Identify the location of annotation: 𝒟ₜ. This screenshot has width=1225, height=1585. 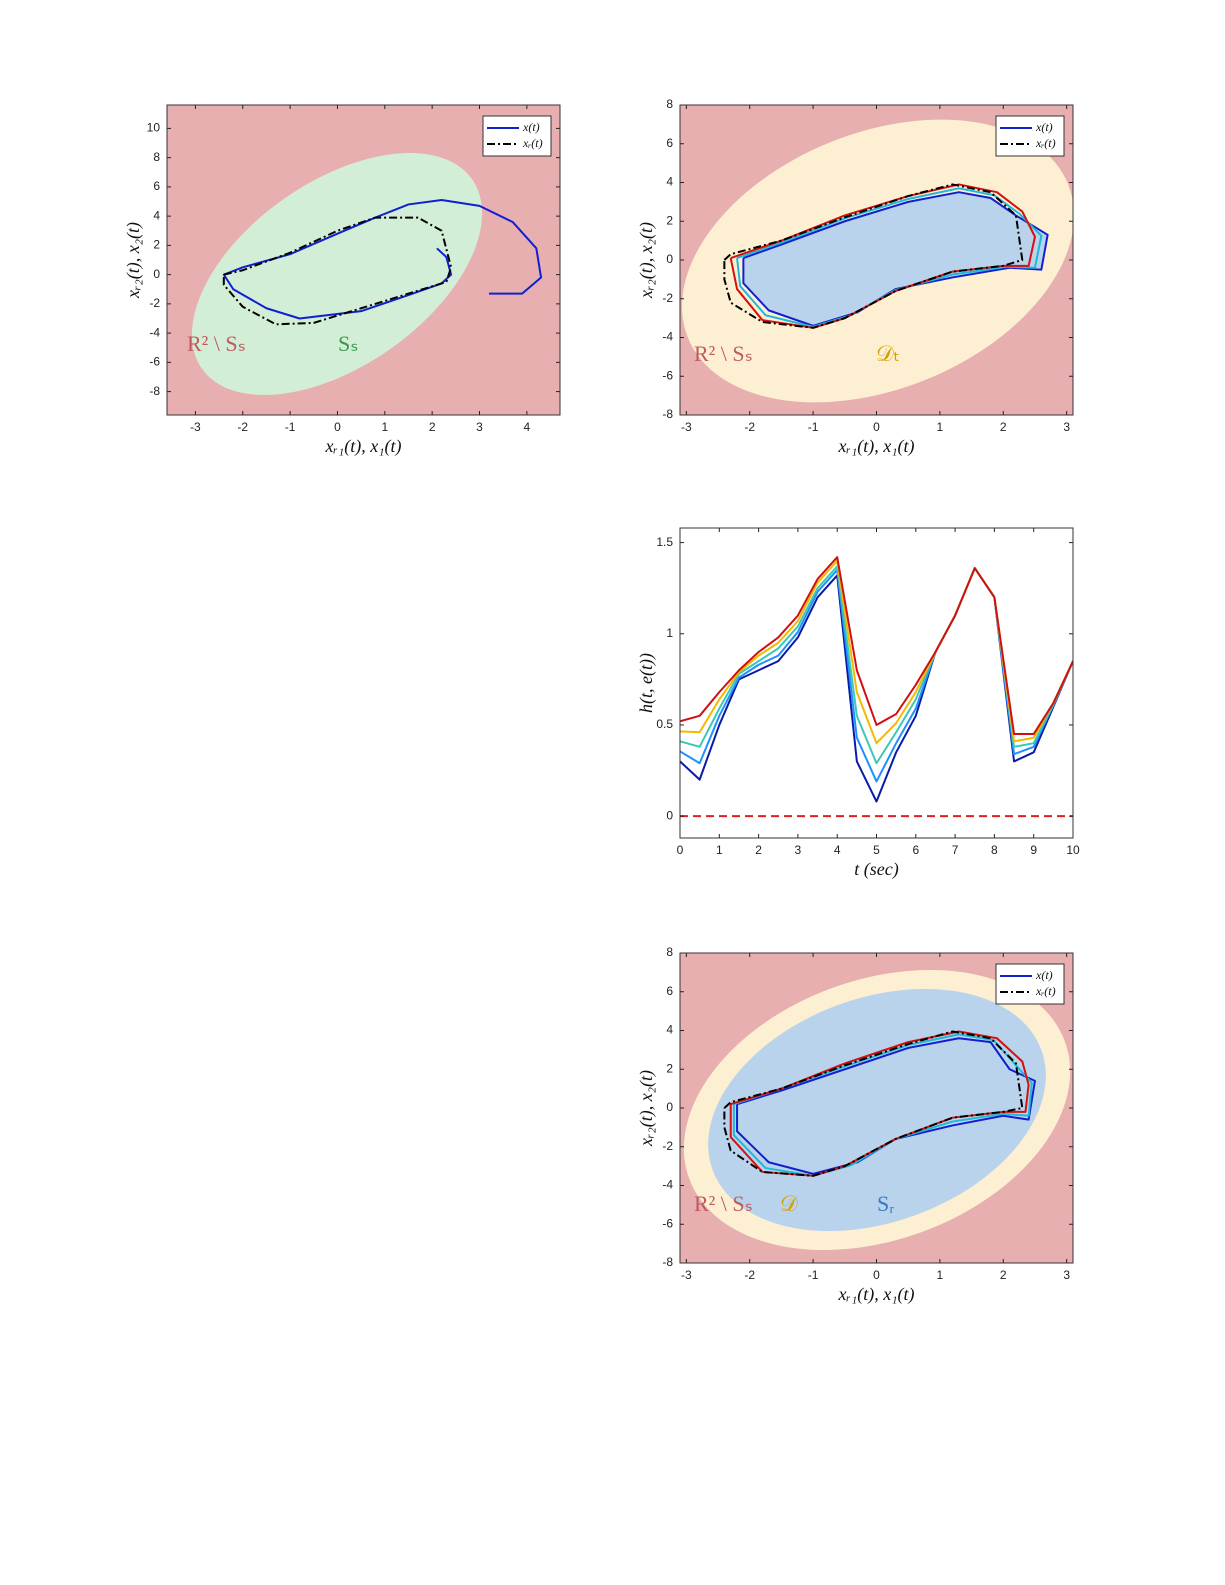
(888, 353).